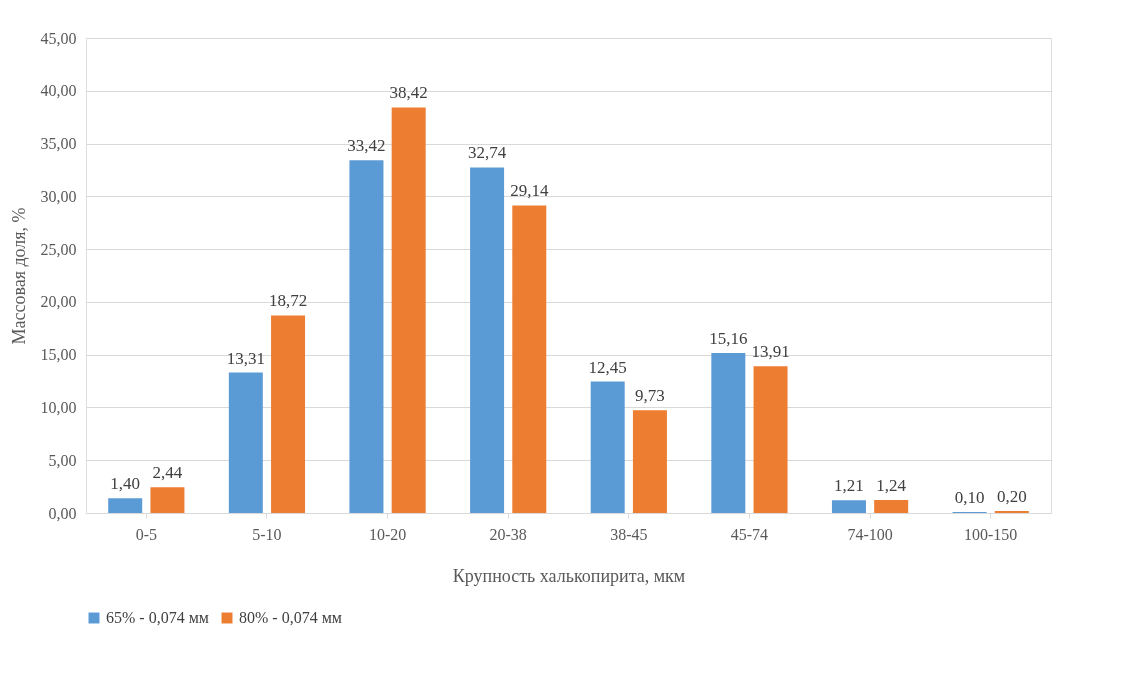  What do you see at coordinates (58, 355) in the screenshot?
I see `y-tick-label: 15,00` at bounding box center [58, 355].